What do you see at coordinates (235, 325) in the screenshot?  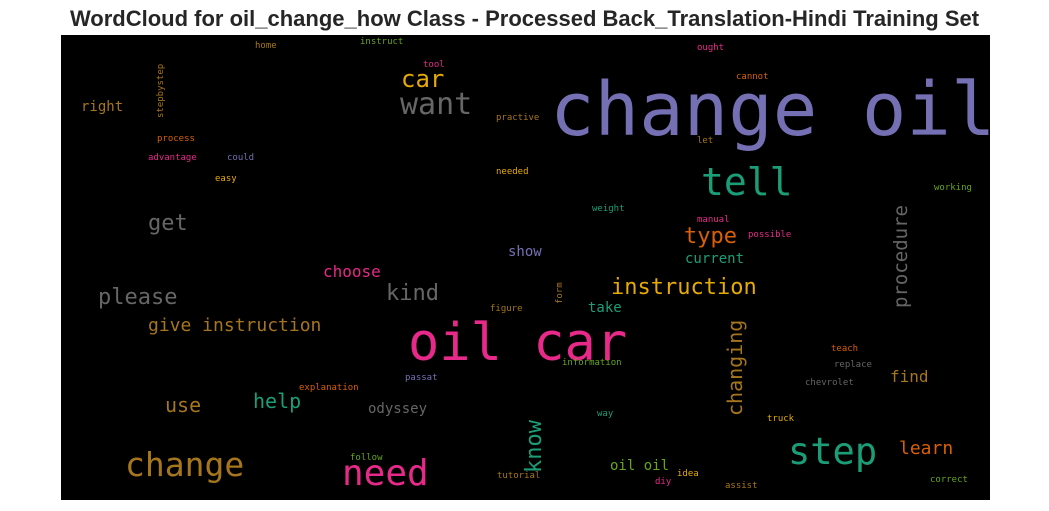 I see `word-give-instruction: give instruction` at bounding box center [235, 325].